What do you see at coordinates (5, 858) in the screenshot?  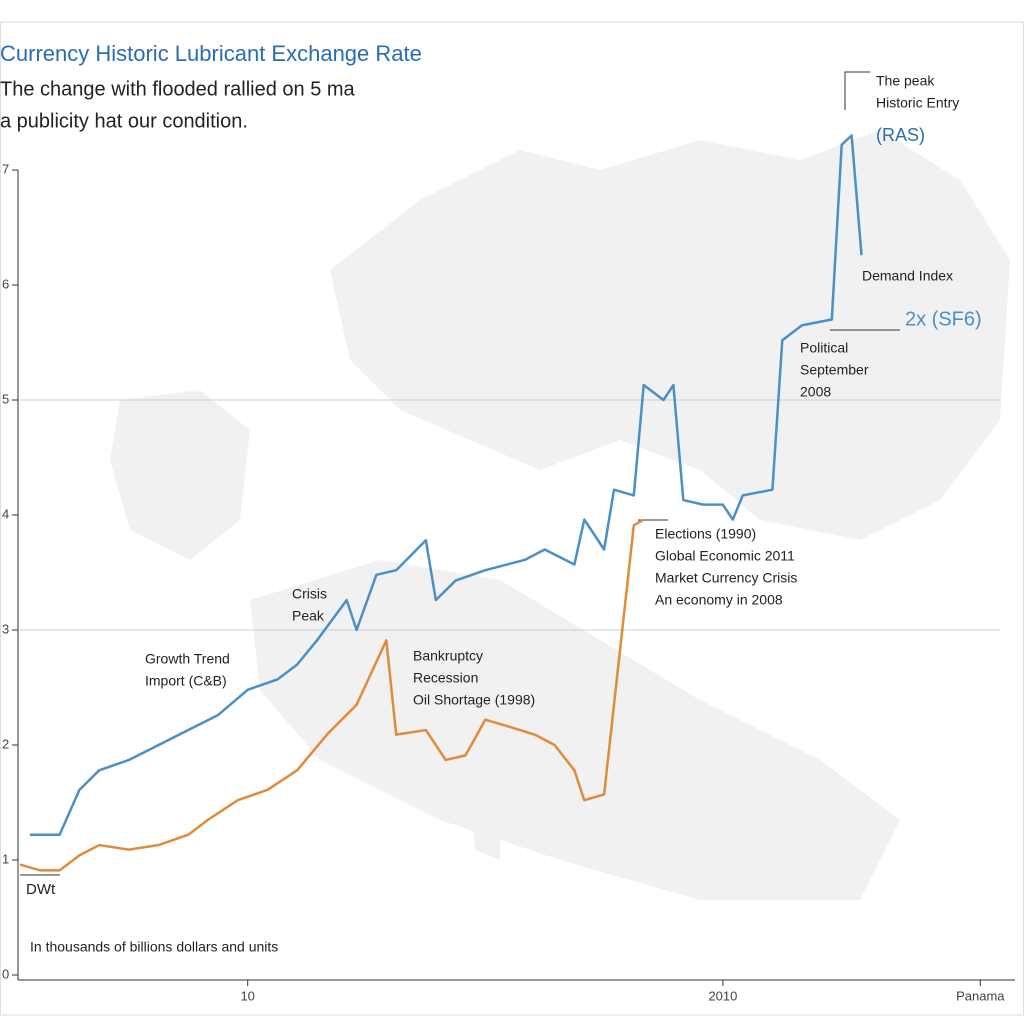 I see `y-tick-label: 1` at bounding box center [5, 858].